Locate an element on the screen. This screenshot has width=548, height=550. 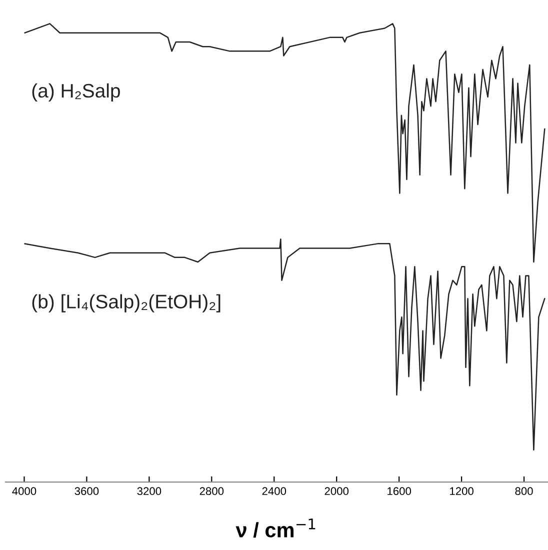
x-tick-label: 3200 is located at coordinates (149, 491).